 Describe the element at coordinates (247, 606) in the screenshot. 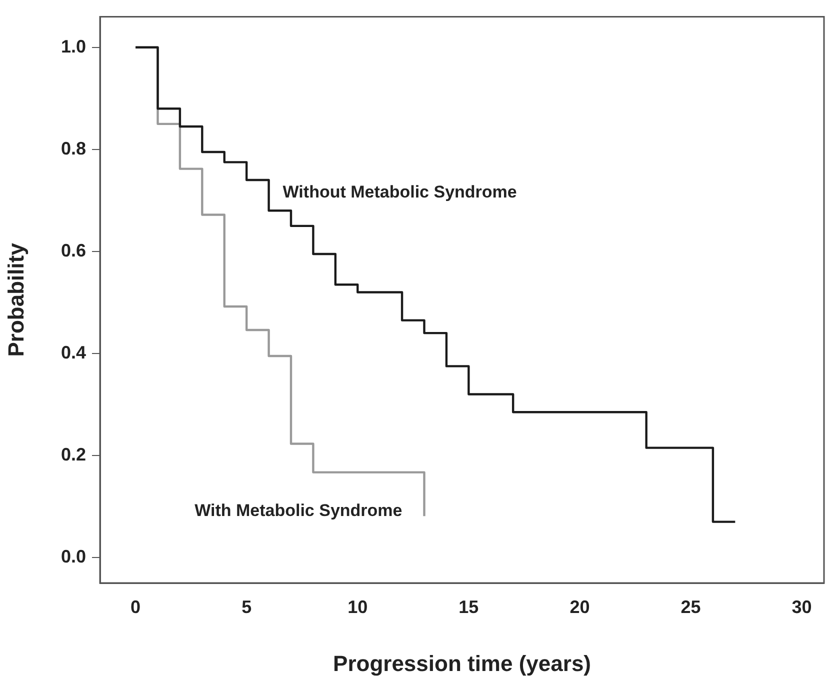

I see `x-tick-label: 5` at that location.